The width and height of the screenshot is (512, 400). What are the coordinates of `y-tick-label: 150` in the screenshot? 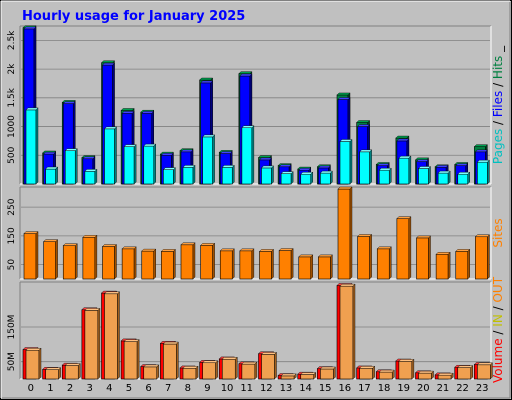 It's located at (12, 235).